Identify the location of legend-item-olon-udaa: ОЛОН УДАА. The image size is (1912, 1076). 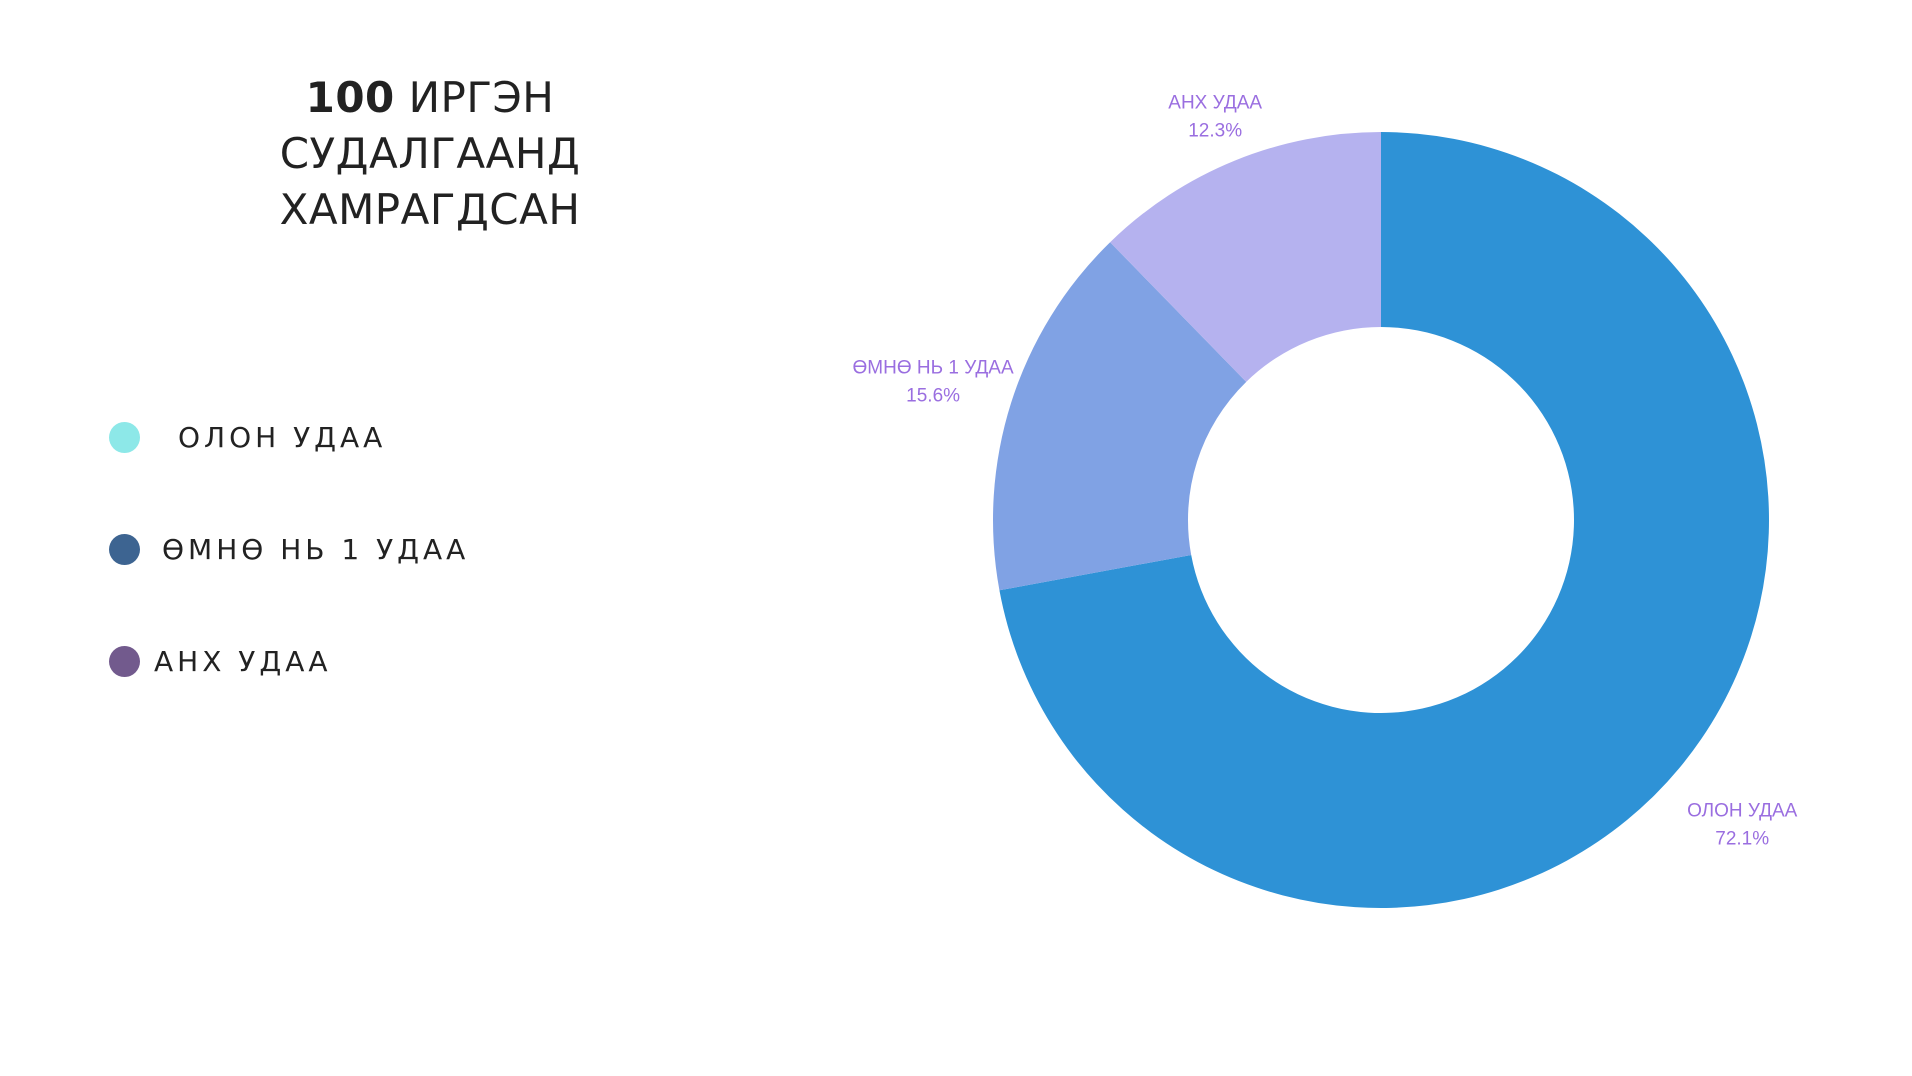
(247, 437).